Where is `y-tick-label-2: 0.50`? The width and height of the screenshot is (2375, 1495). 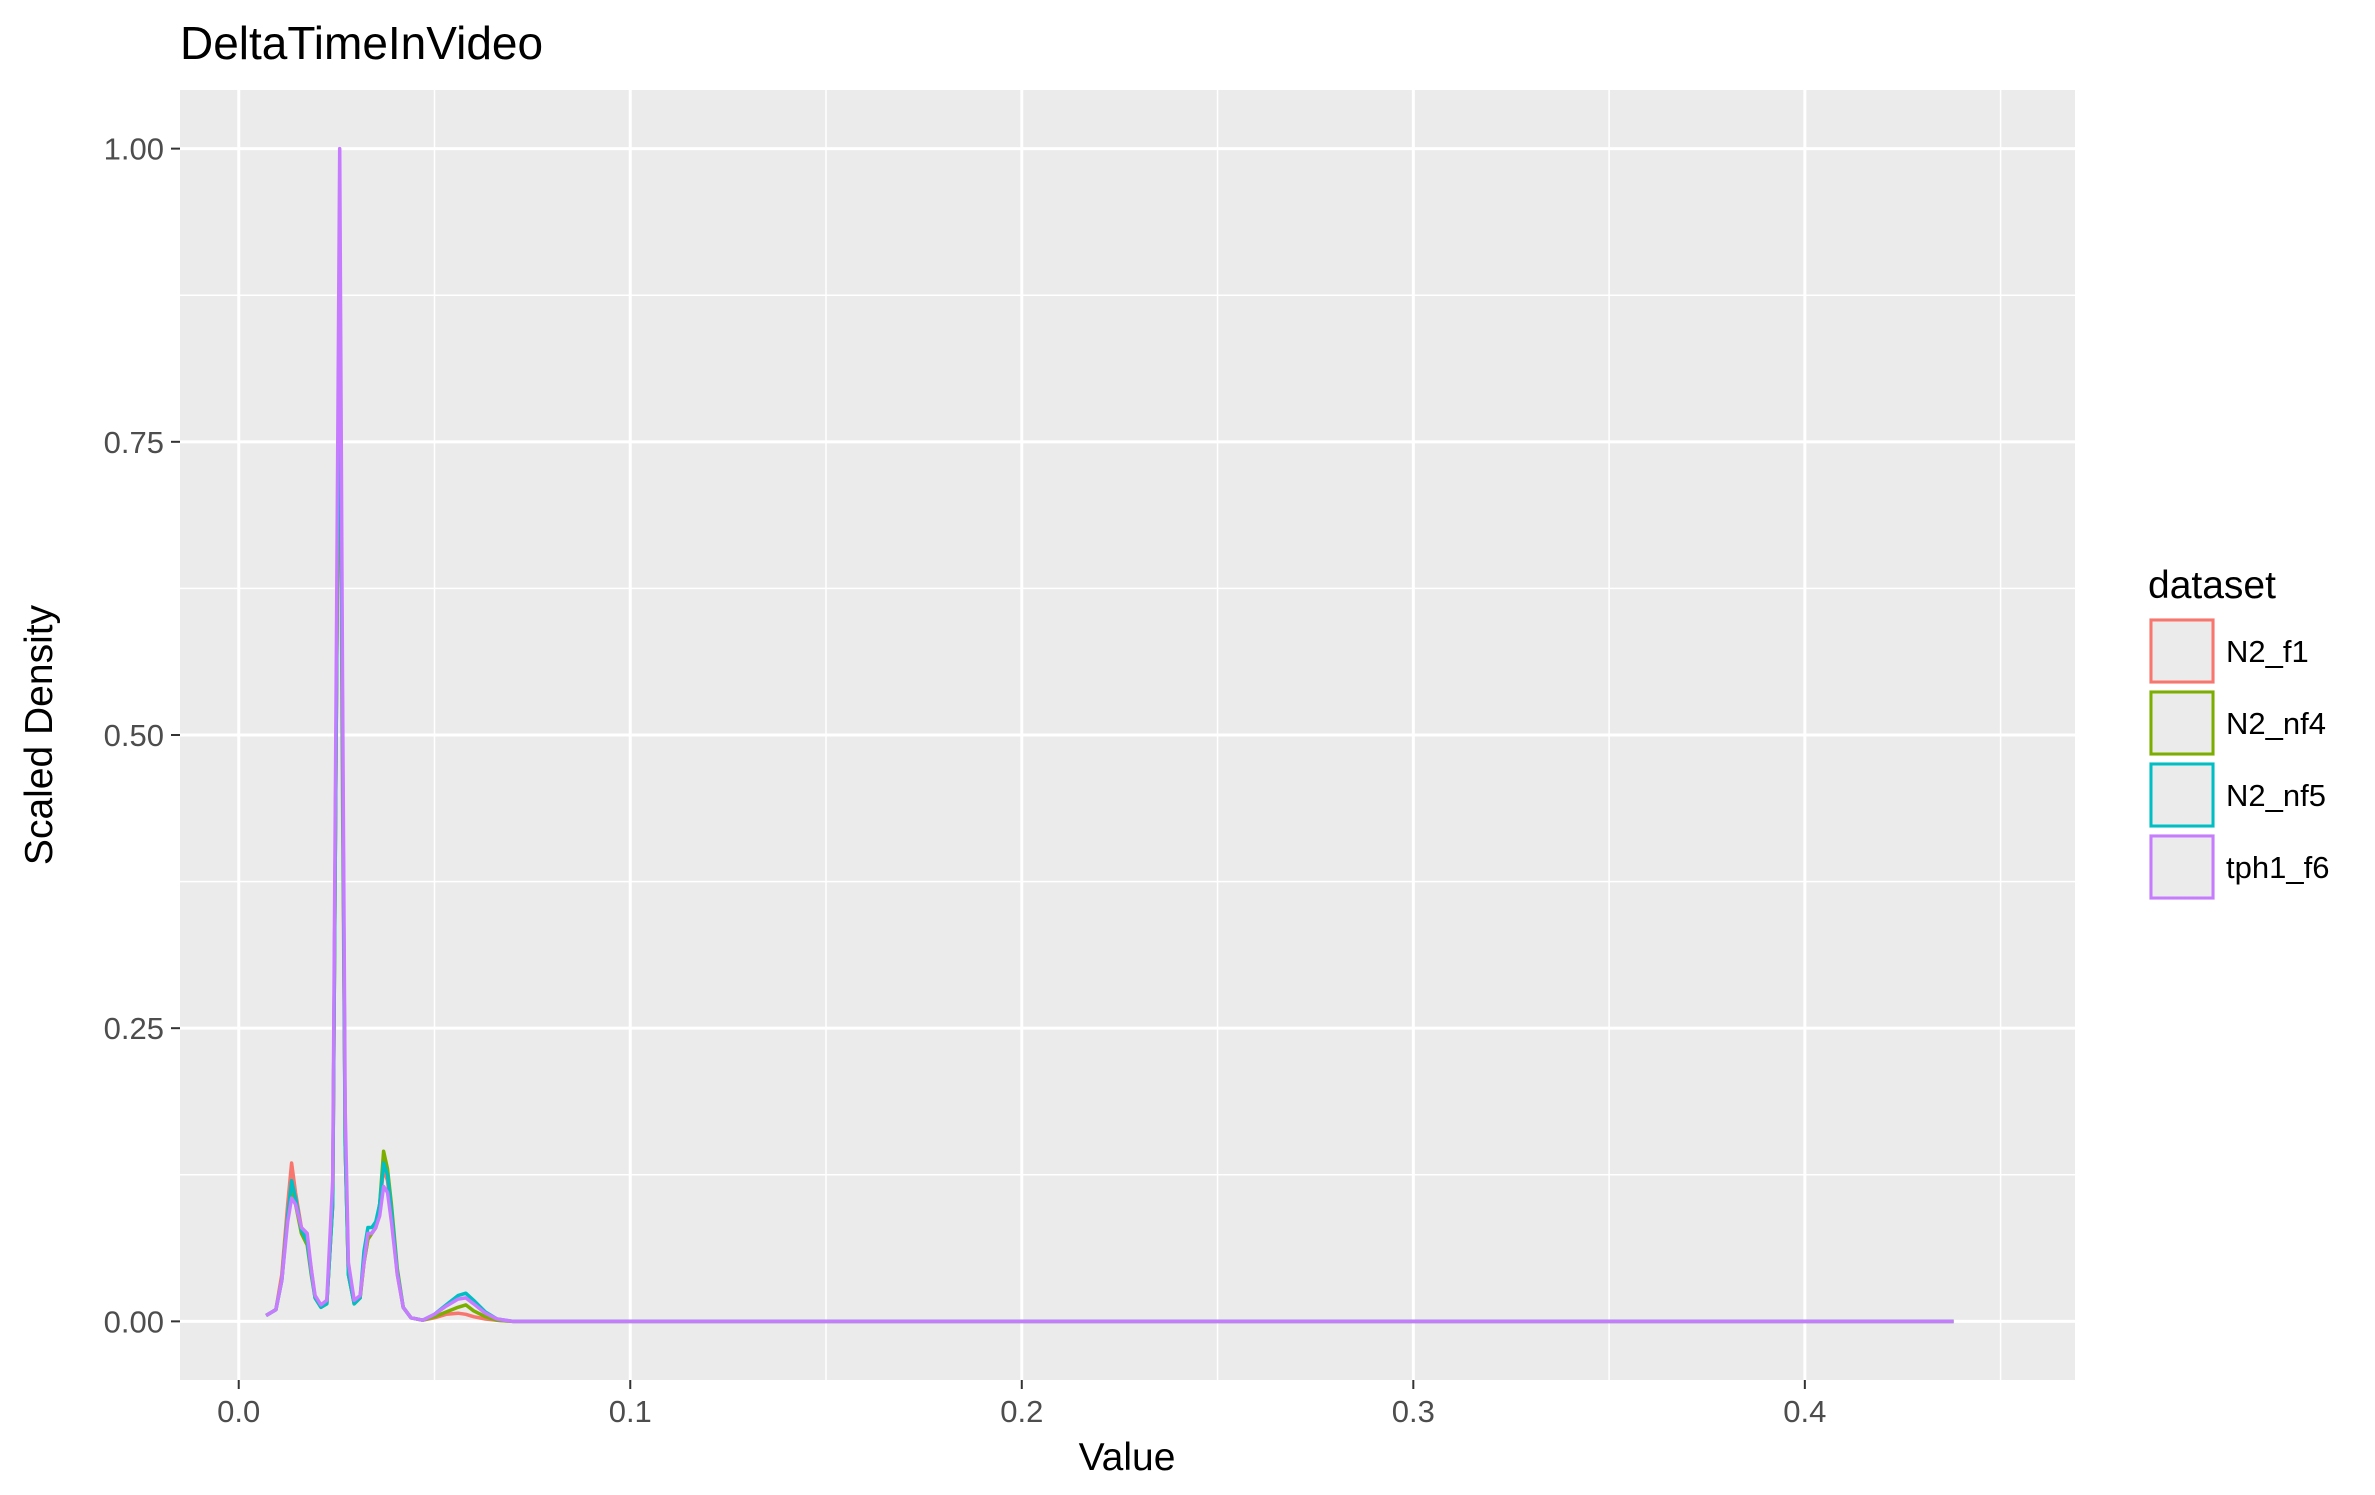
y-tick-label-2: 0.50 is located at coordinates (134, 735).